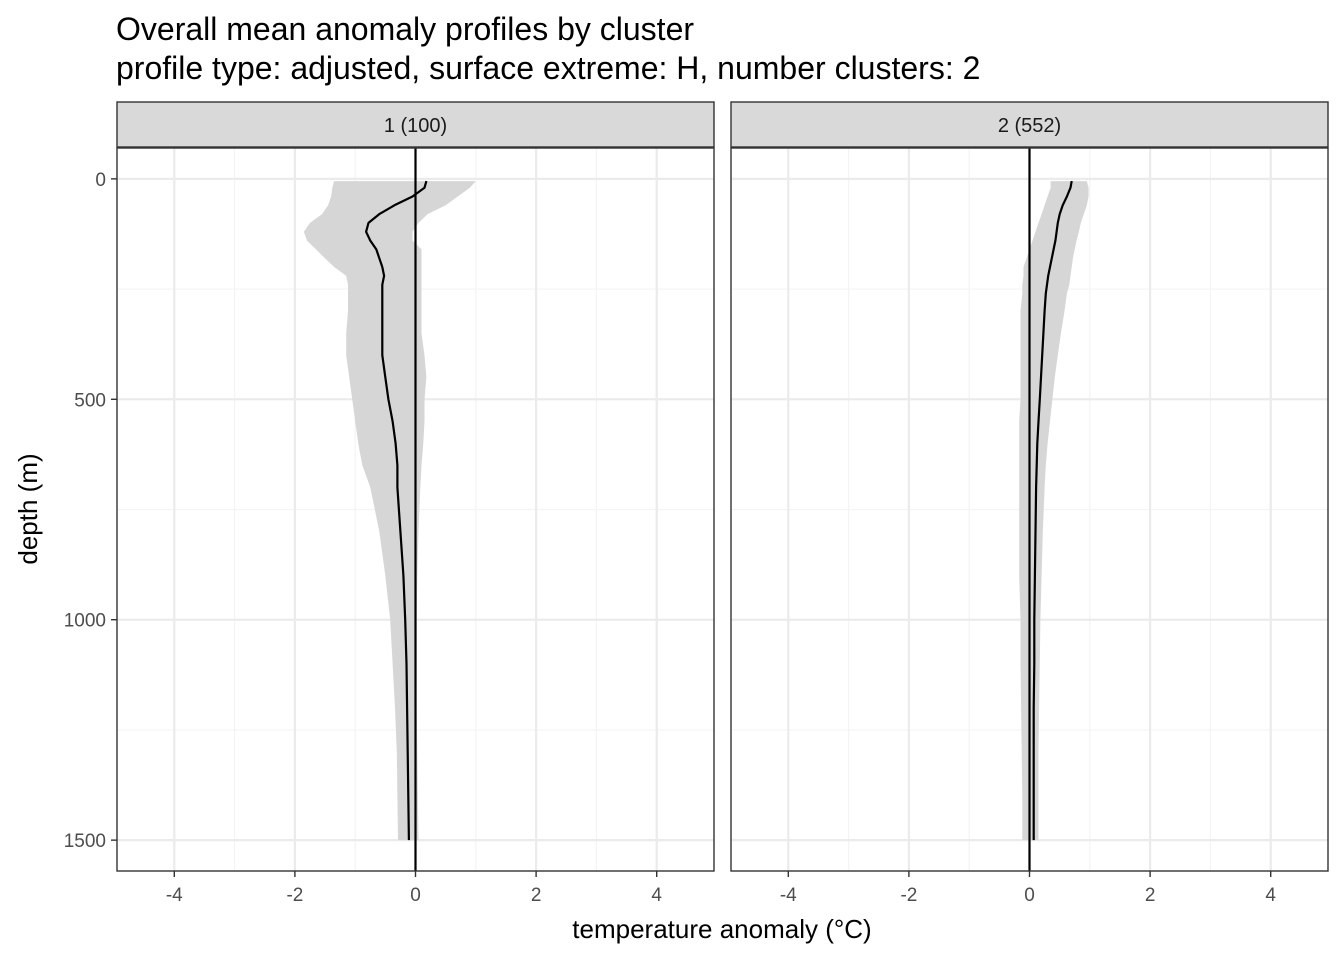 The image size is (1344, 960). Describe the element at coordinates (90, 400) in the screenshot. I see `y-tick-label: 500` at that location.